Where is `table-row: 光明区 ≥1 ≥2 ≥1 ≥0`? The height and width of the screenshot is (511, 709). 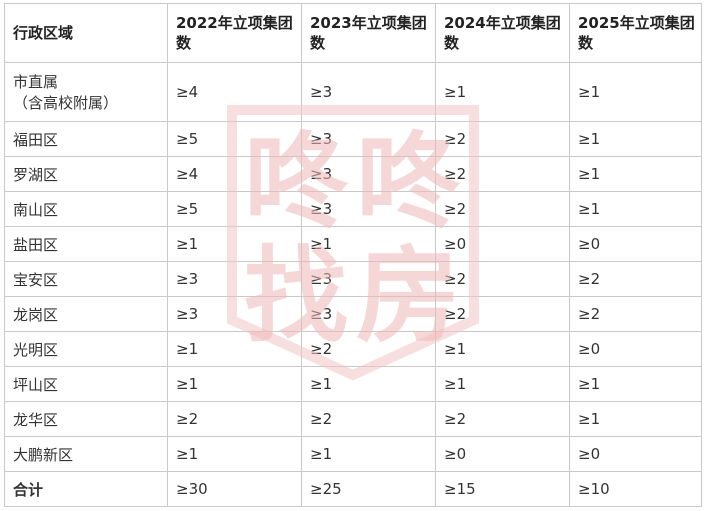
table-row: 光明区 ≥1 ≥2 ≥1 ≥0 is located at coordinates (353, 349).